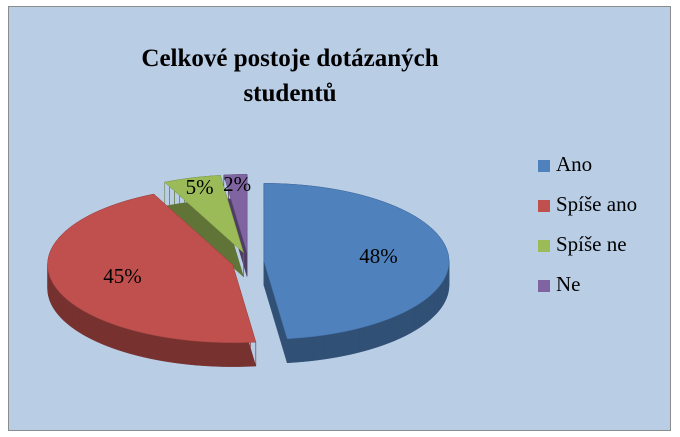 The height and width of the screenshot is (437, 680). Describe the element at coordinates (237, 184) in the screenshot. I see `data-label: 2%` at that location.